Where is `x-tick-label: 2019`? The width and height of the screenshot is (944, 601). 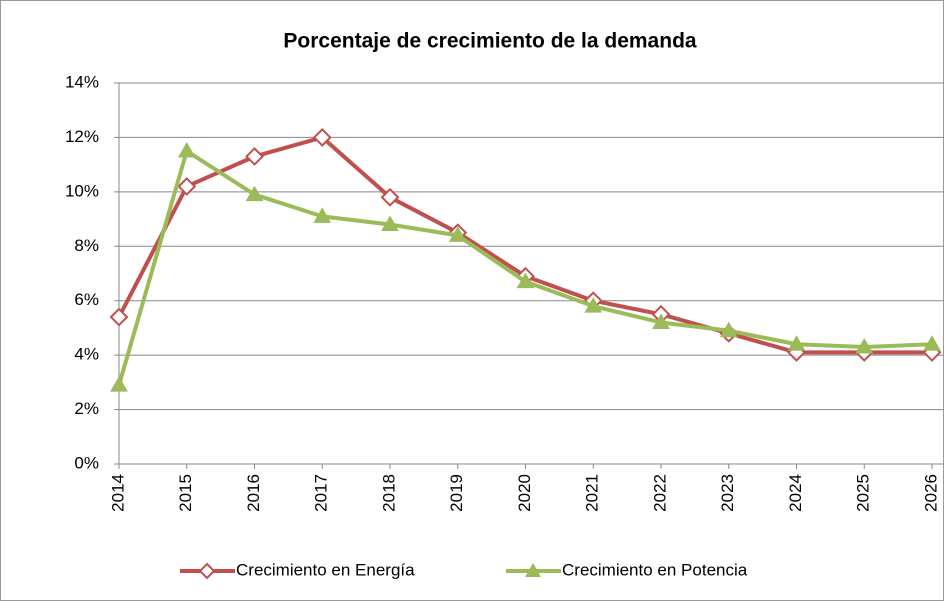
x-tick-label: 2019 is located at coordinates (456, 493).